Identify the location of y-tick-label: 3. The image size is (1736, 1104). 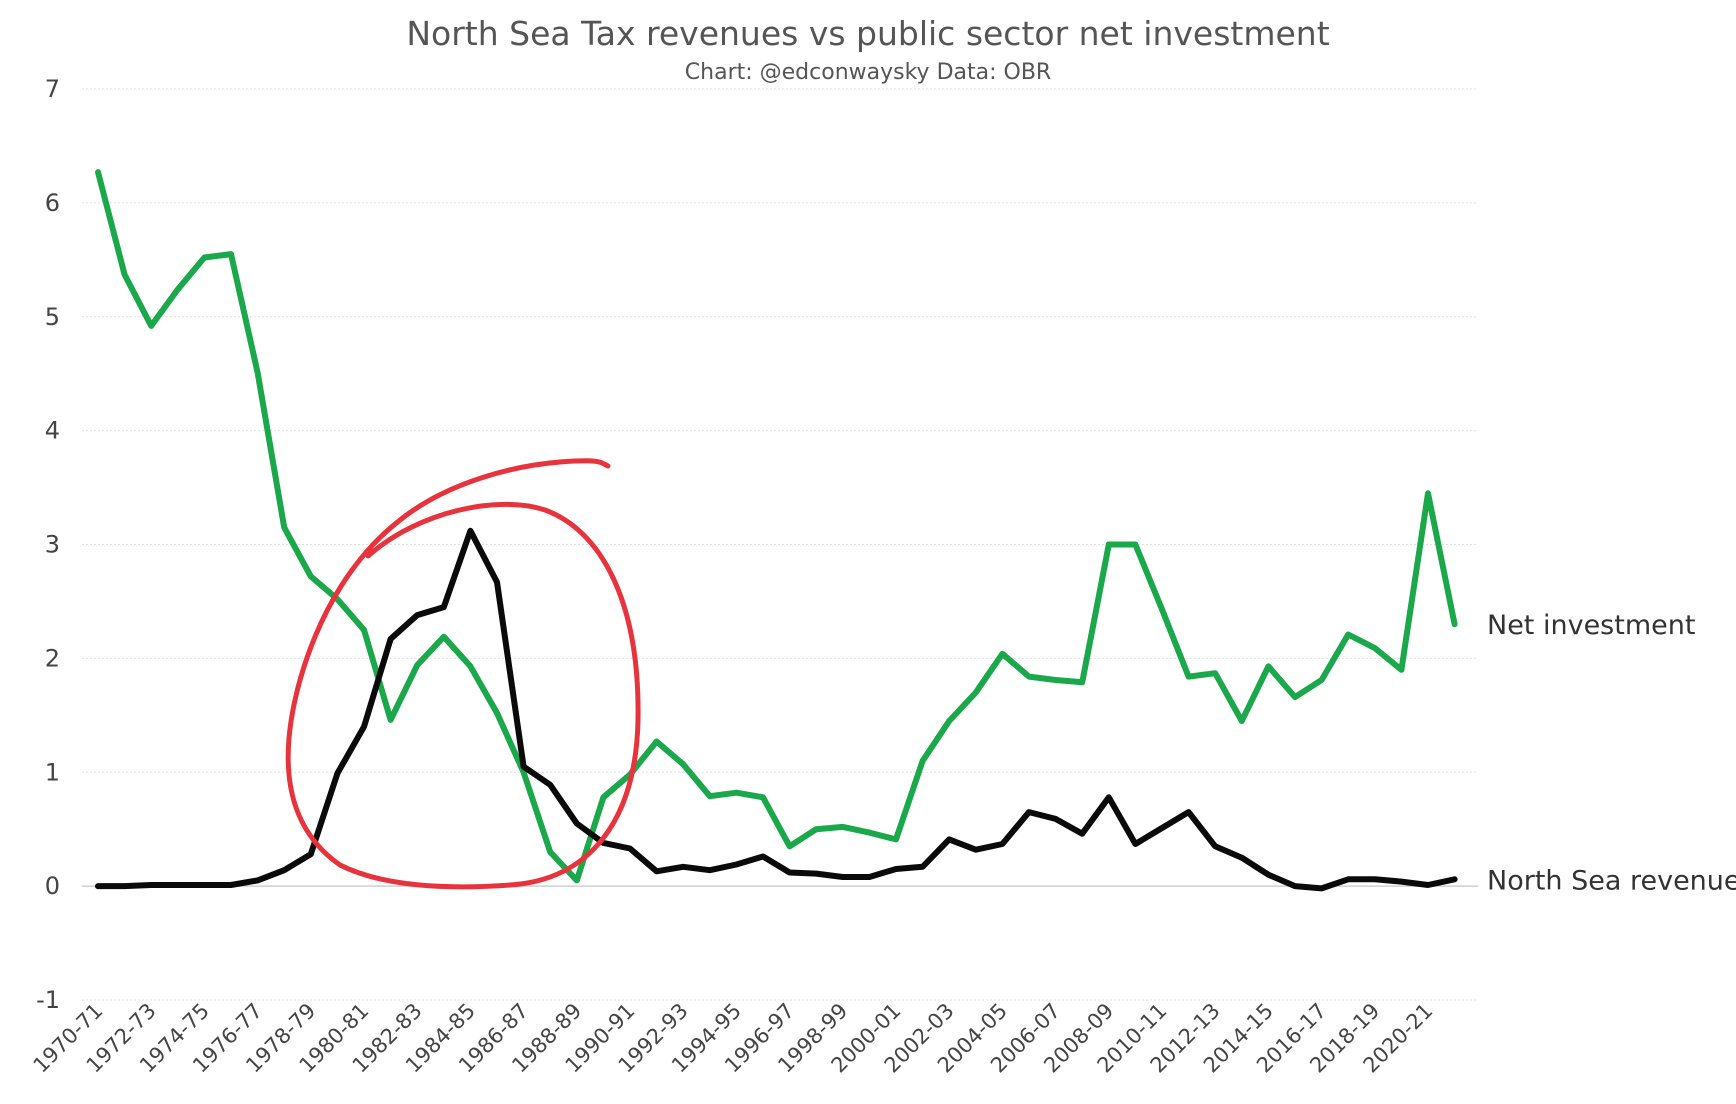
(52, 545).